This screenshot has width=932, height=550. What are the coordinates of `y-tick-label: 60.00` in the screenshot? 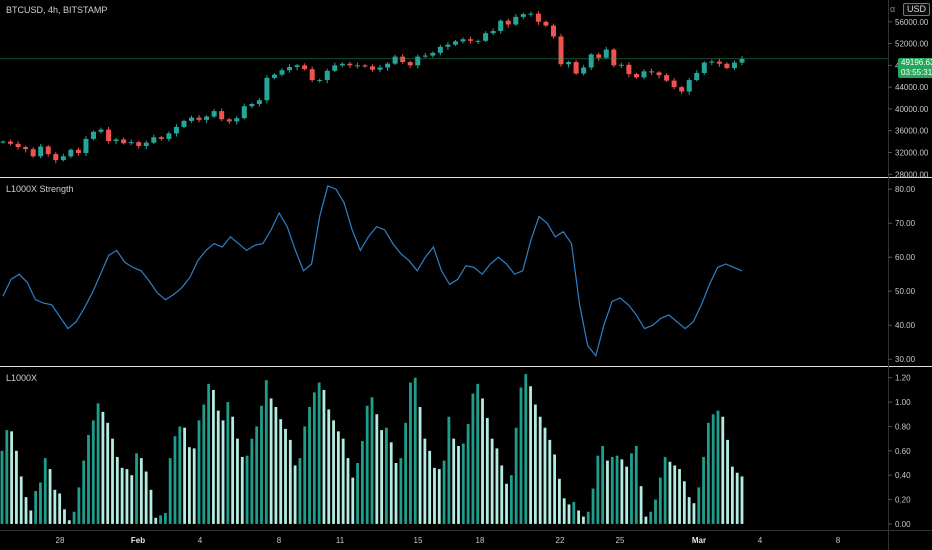 It's located at (905, 257).